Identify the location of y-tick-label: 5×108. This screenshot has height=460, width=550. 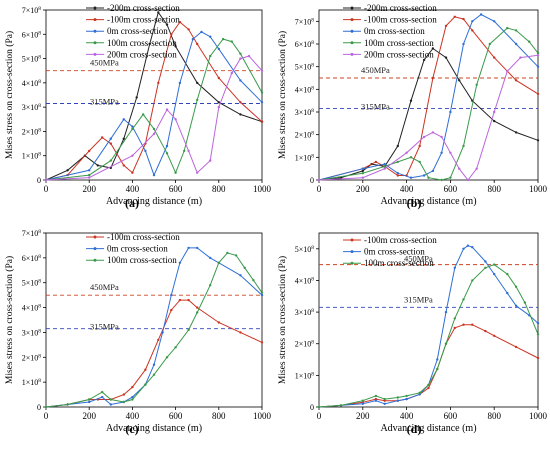
(32, 59).